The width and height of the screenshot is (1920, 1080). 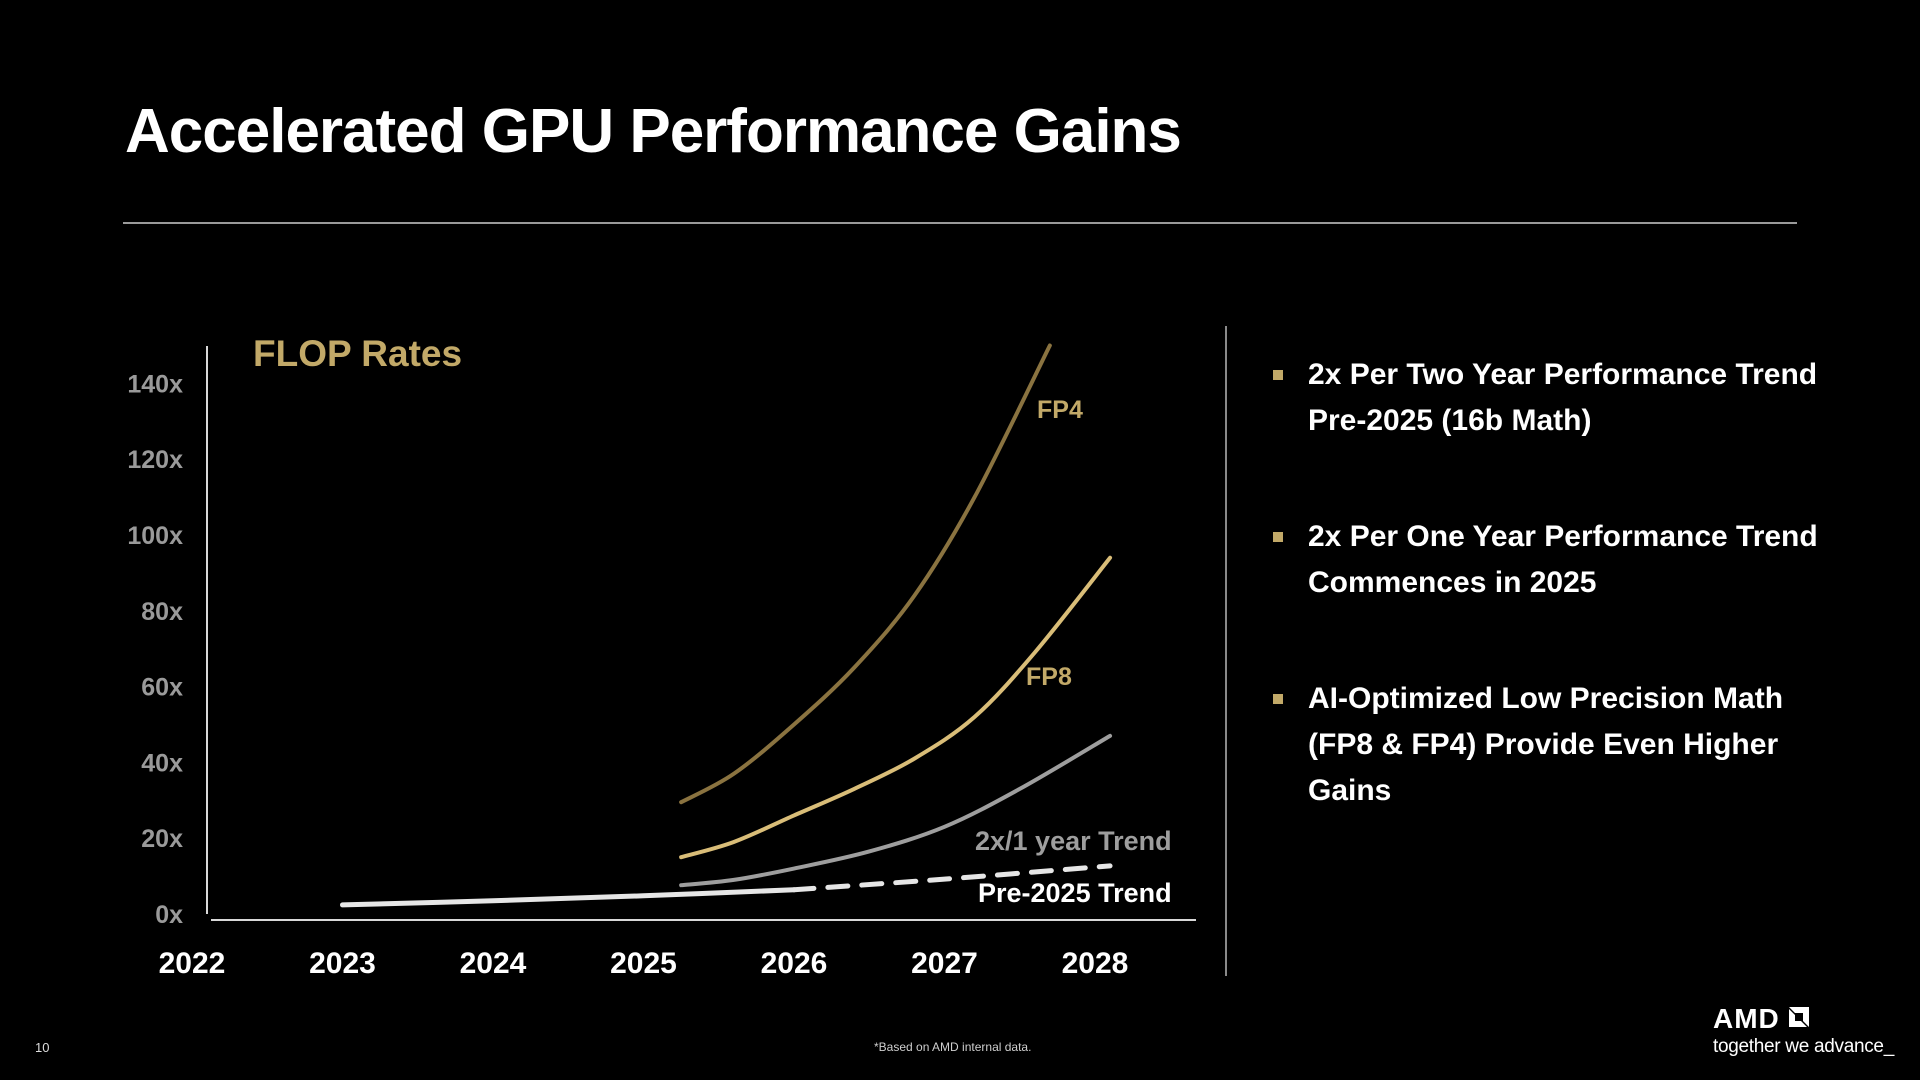 I want to click on amd-tagline: together we advance_, so click(x=1803, y=1046).